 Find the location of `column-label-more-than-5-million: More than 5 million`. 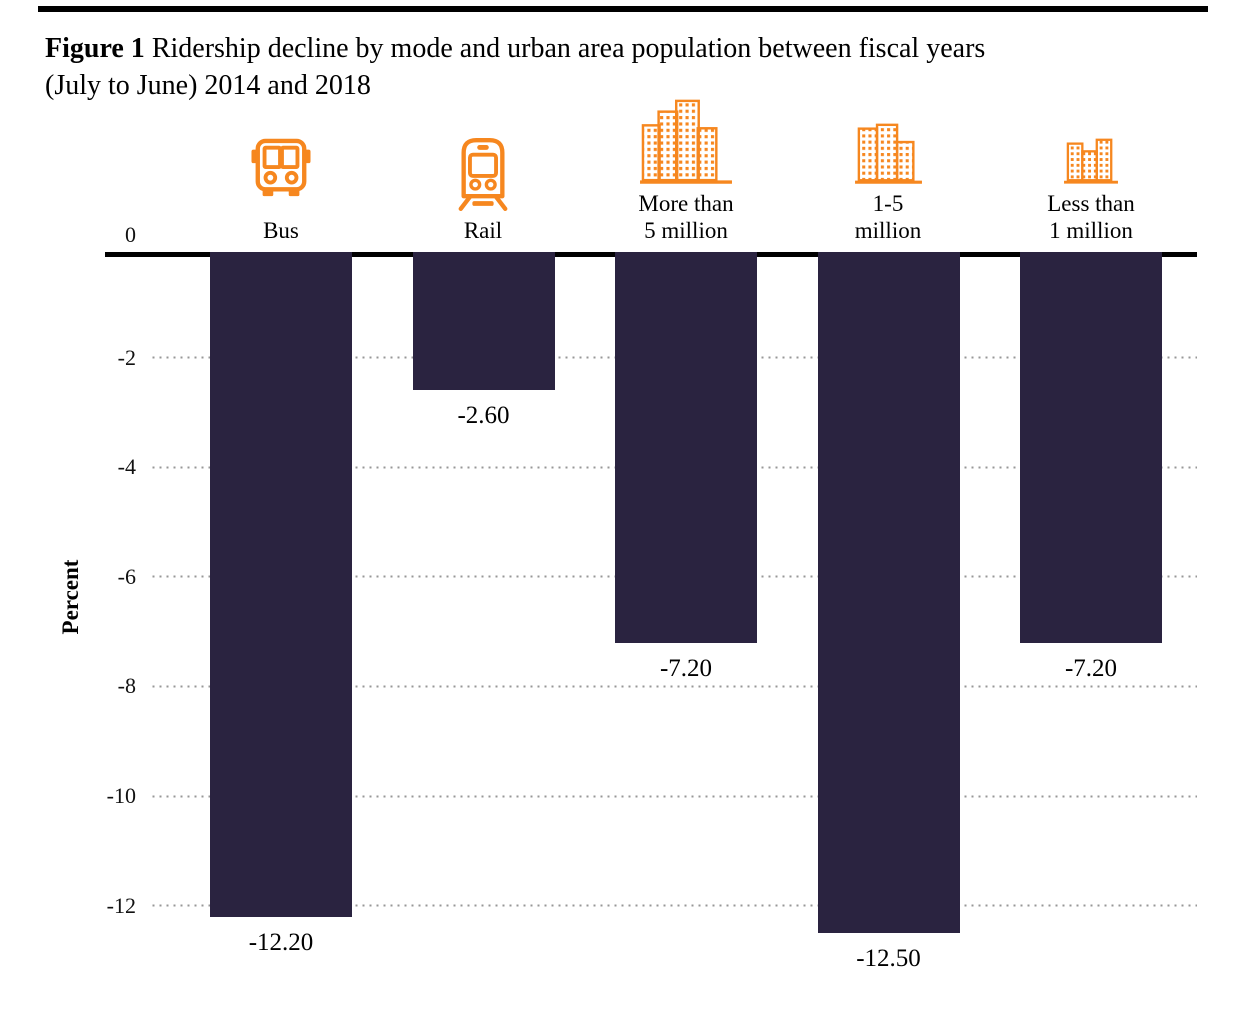

column-label-more-than-5-million: More than 5 million is located at coordinates (686, 217).